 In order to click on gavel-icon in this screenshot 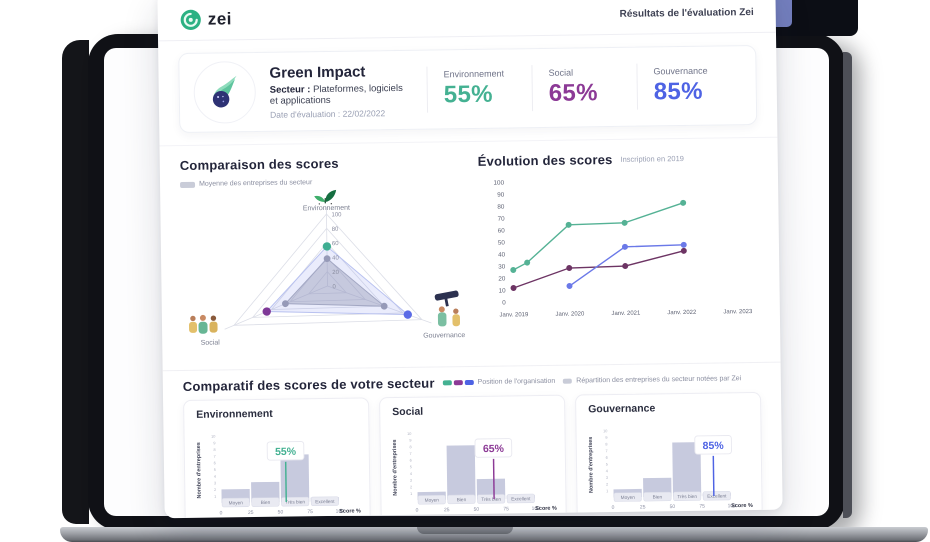, I will do `click(449, 309)`.